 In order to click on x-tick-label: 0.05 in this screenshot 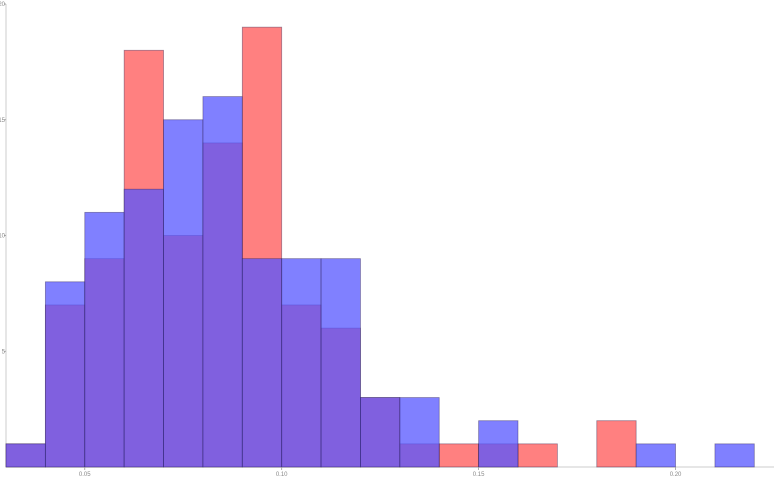, I will do `click(85, 475)`.